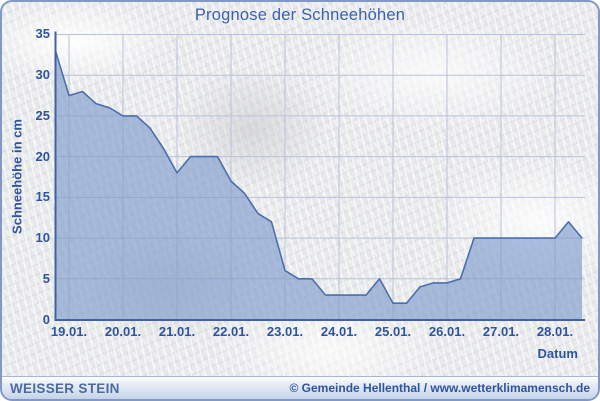  What do you see at coordinates (557, 353) in the screenshot?
I see `x-axis-title: Datum` at bounding box center [557, 353].